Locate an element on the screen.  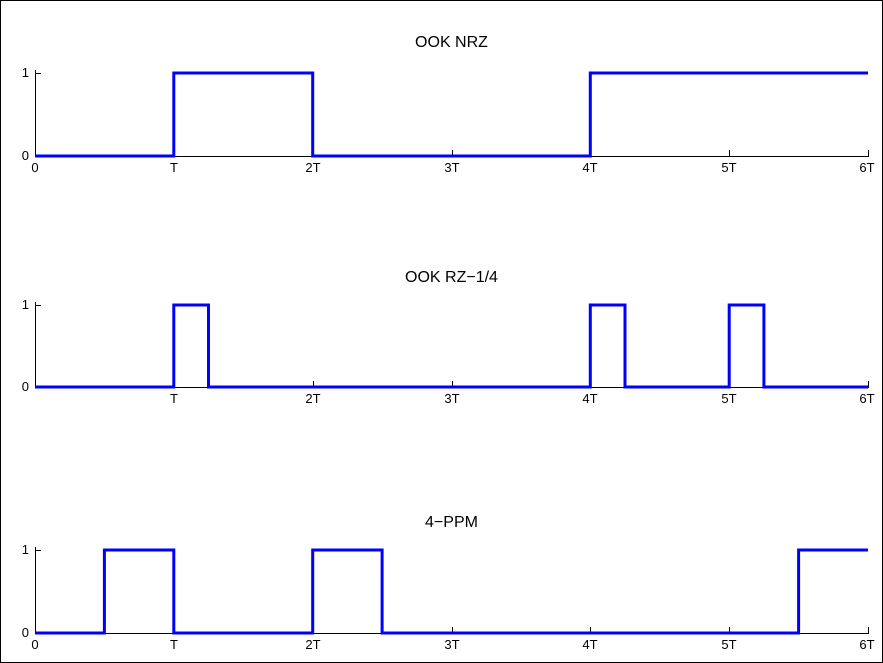
chart-title: OOK NRZ is located at coordinates (451, 42).